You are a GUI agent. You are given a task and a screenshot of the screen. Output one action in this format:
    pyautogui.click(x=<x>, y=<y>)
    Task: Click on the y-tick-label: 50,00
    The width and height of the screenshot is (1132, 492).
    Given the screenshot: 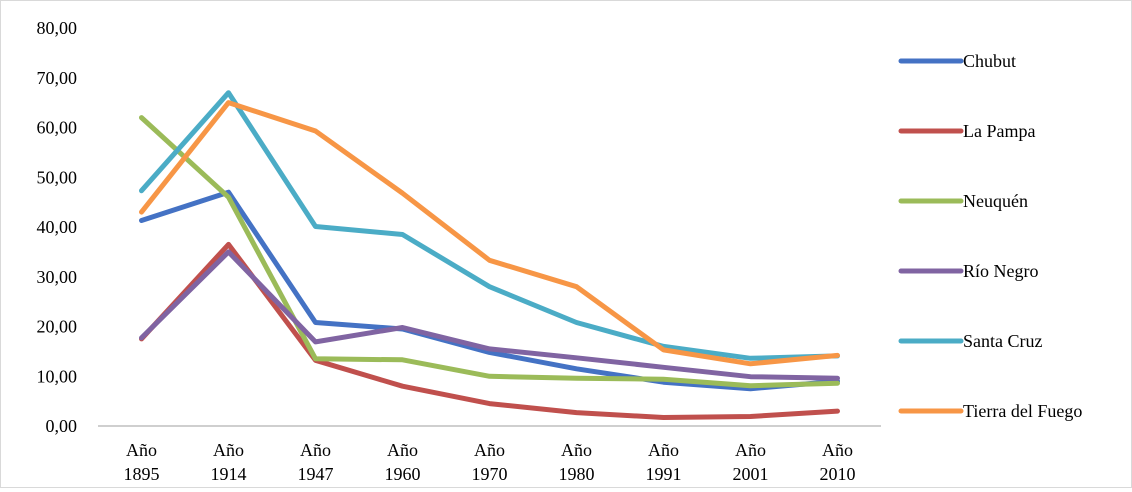 What is the action you would take?
    pyautogui.click(x=57, y=177)
    